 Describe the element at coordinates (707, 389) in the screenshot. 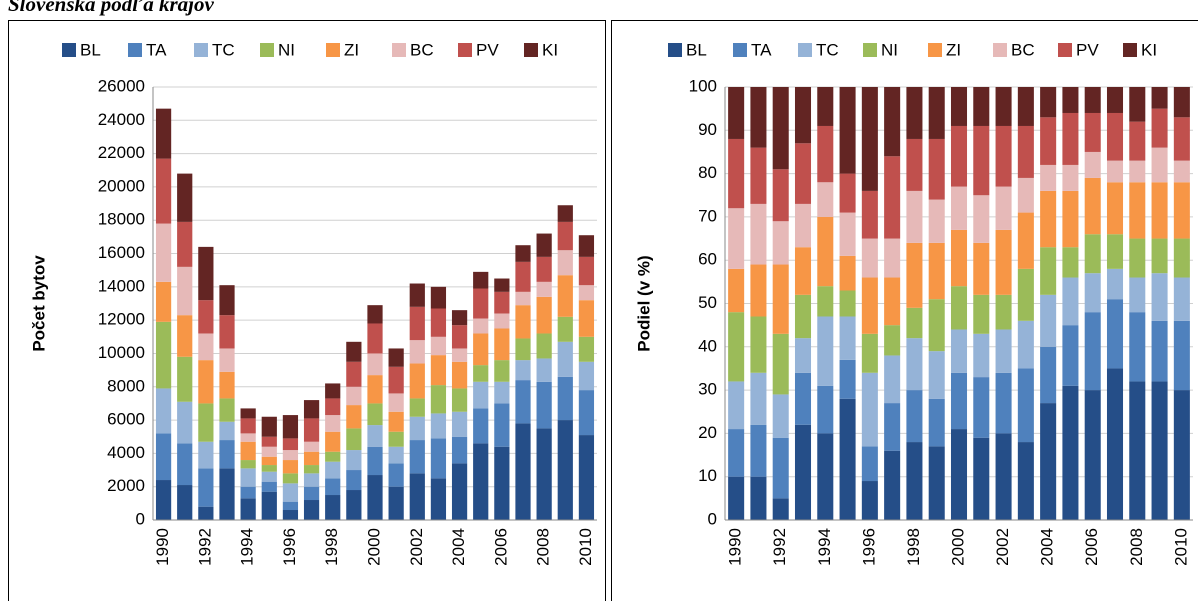

I see `y-tick-label: 30` at that location.